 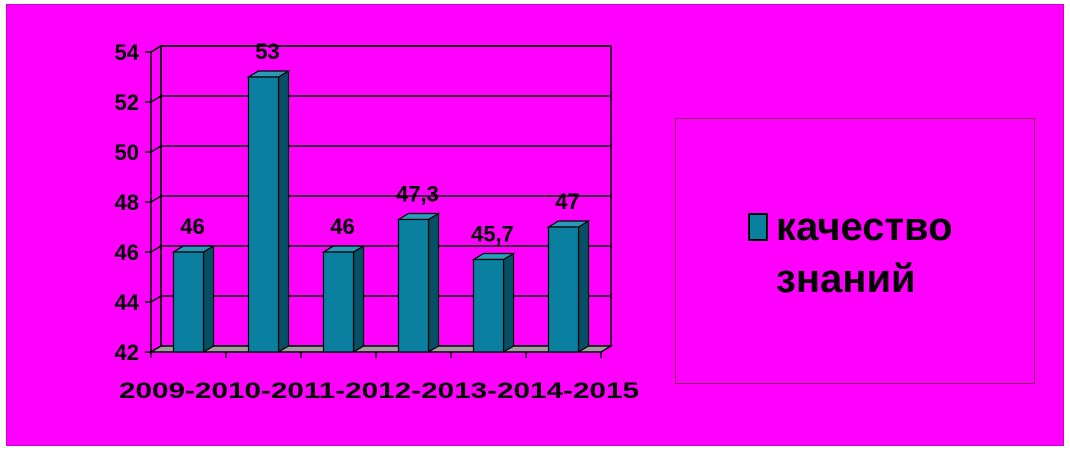 I want to click on legend-label: качество знаний, so click(x=864, y=253).